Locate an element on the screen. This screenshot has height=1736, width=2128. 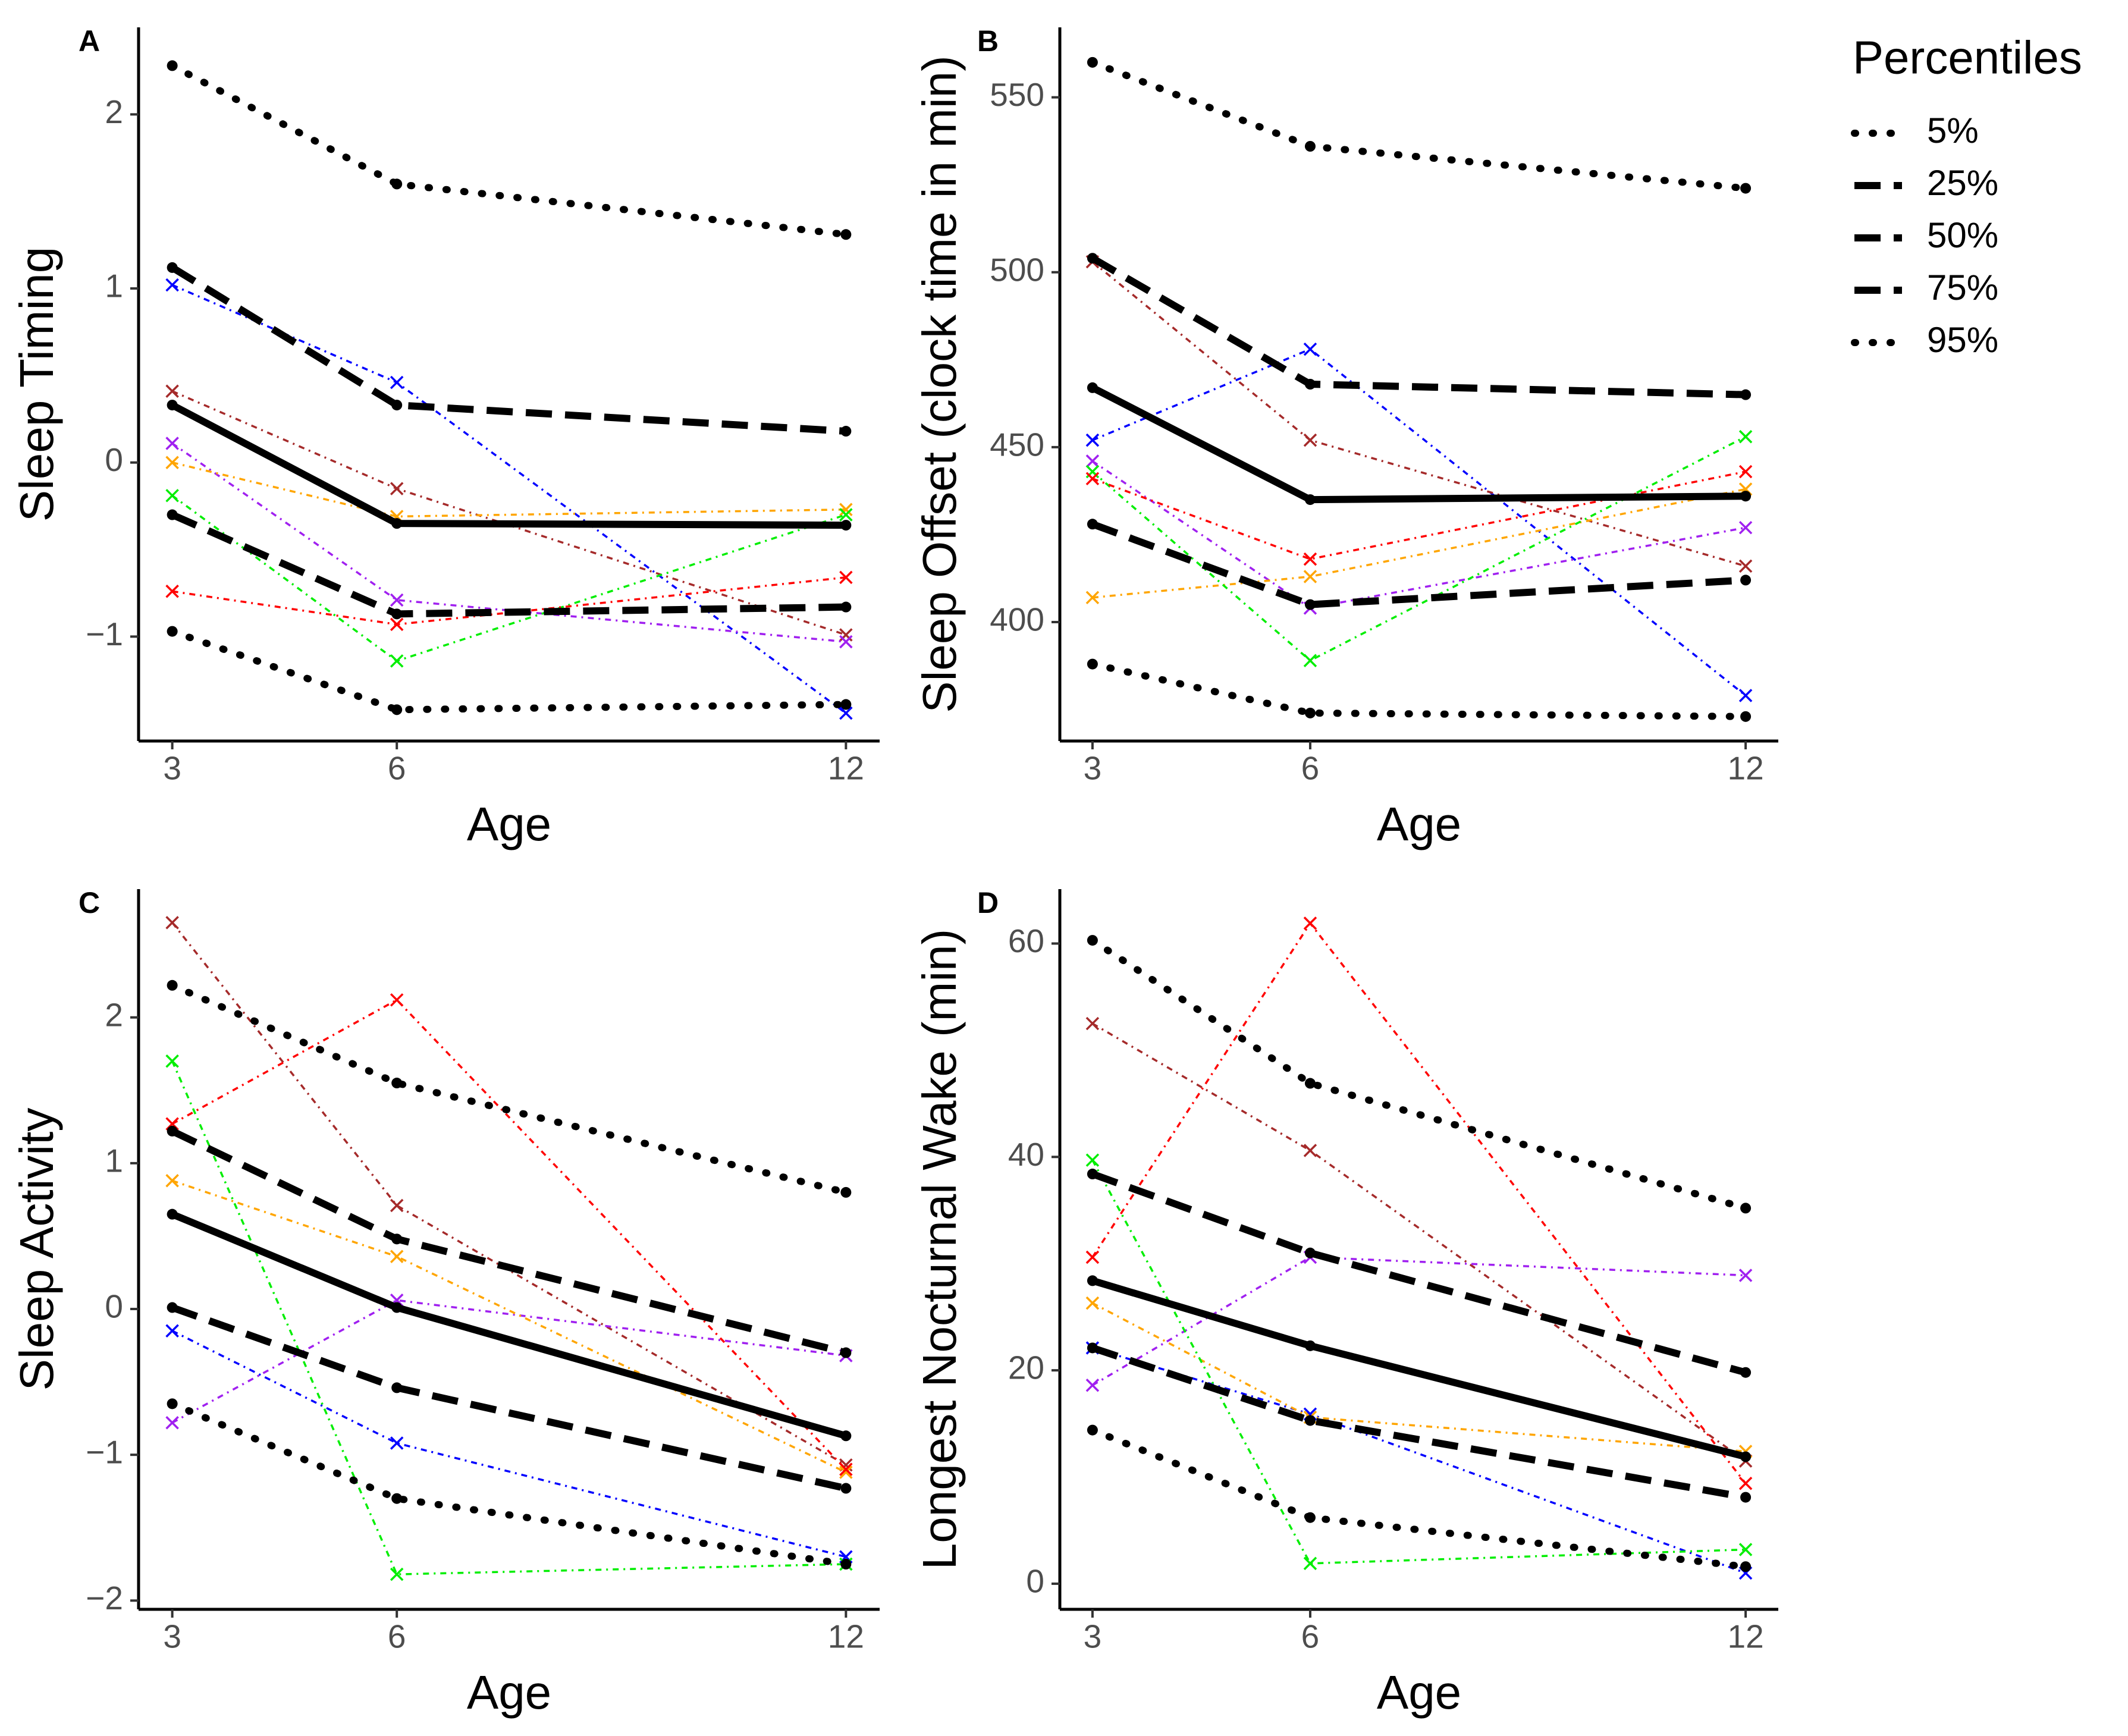
panel-label: D is located at coordinates (988, 902).